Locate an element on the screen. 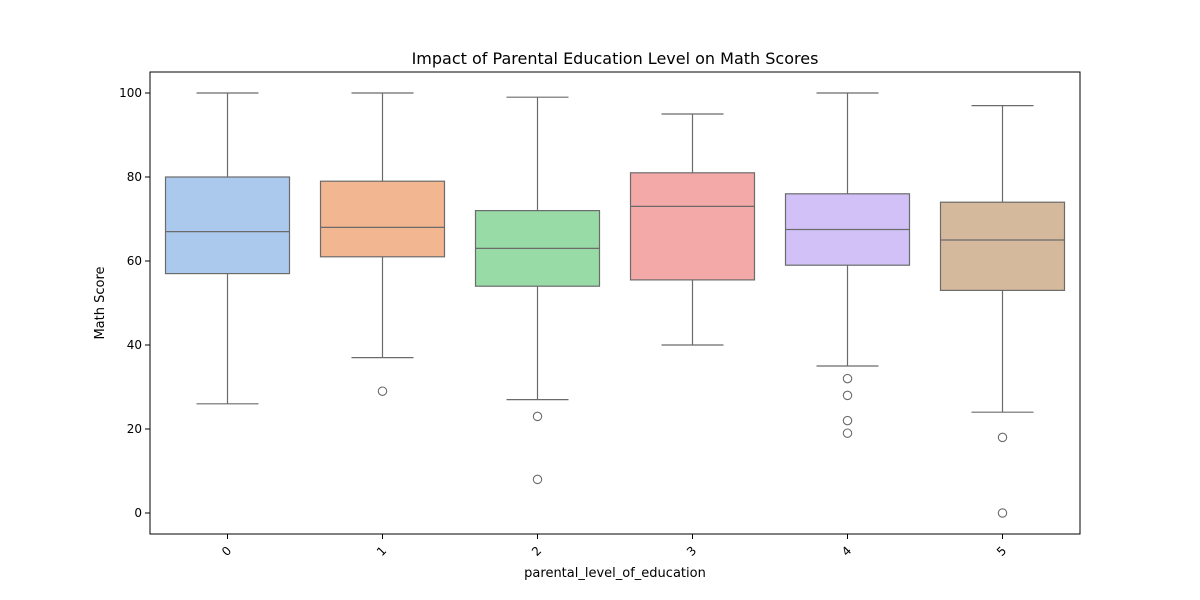  y-axis: 0 20 40 60 80 100 is located at coordinates (134, 303).